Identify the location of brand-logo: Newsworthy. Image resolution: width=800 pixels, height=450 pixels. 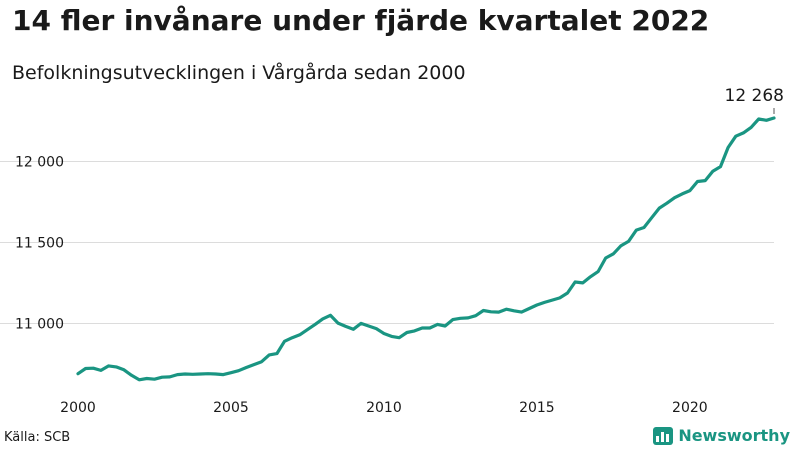
(721, 435).